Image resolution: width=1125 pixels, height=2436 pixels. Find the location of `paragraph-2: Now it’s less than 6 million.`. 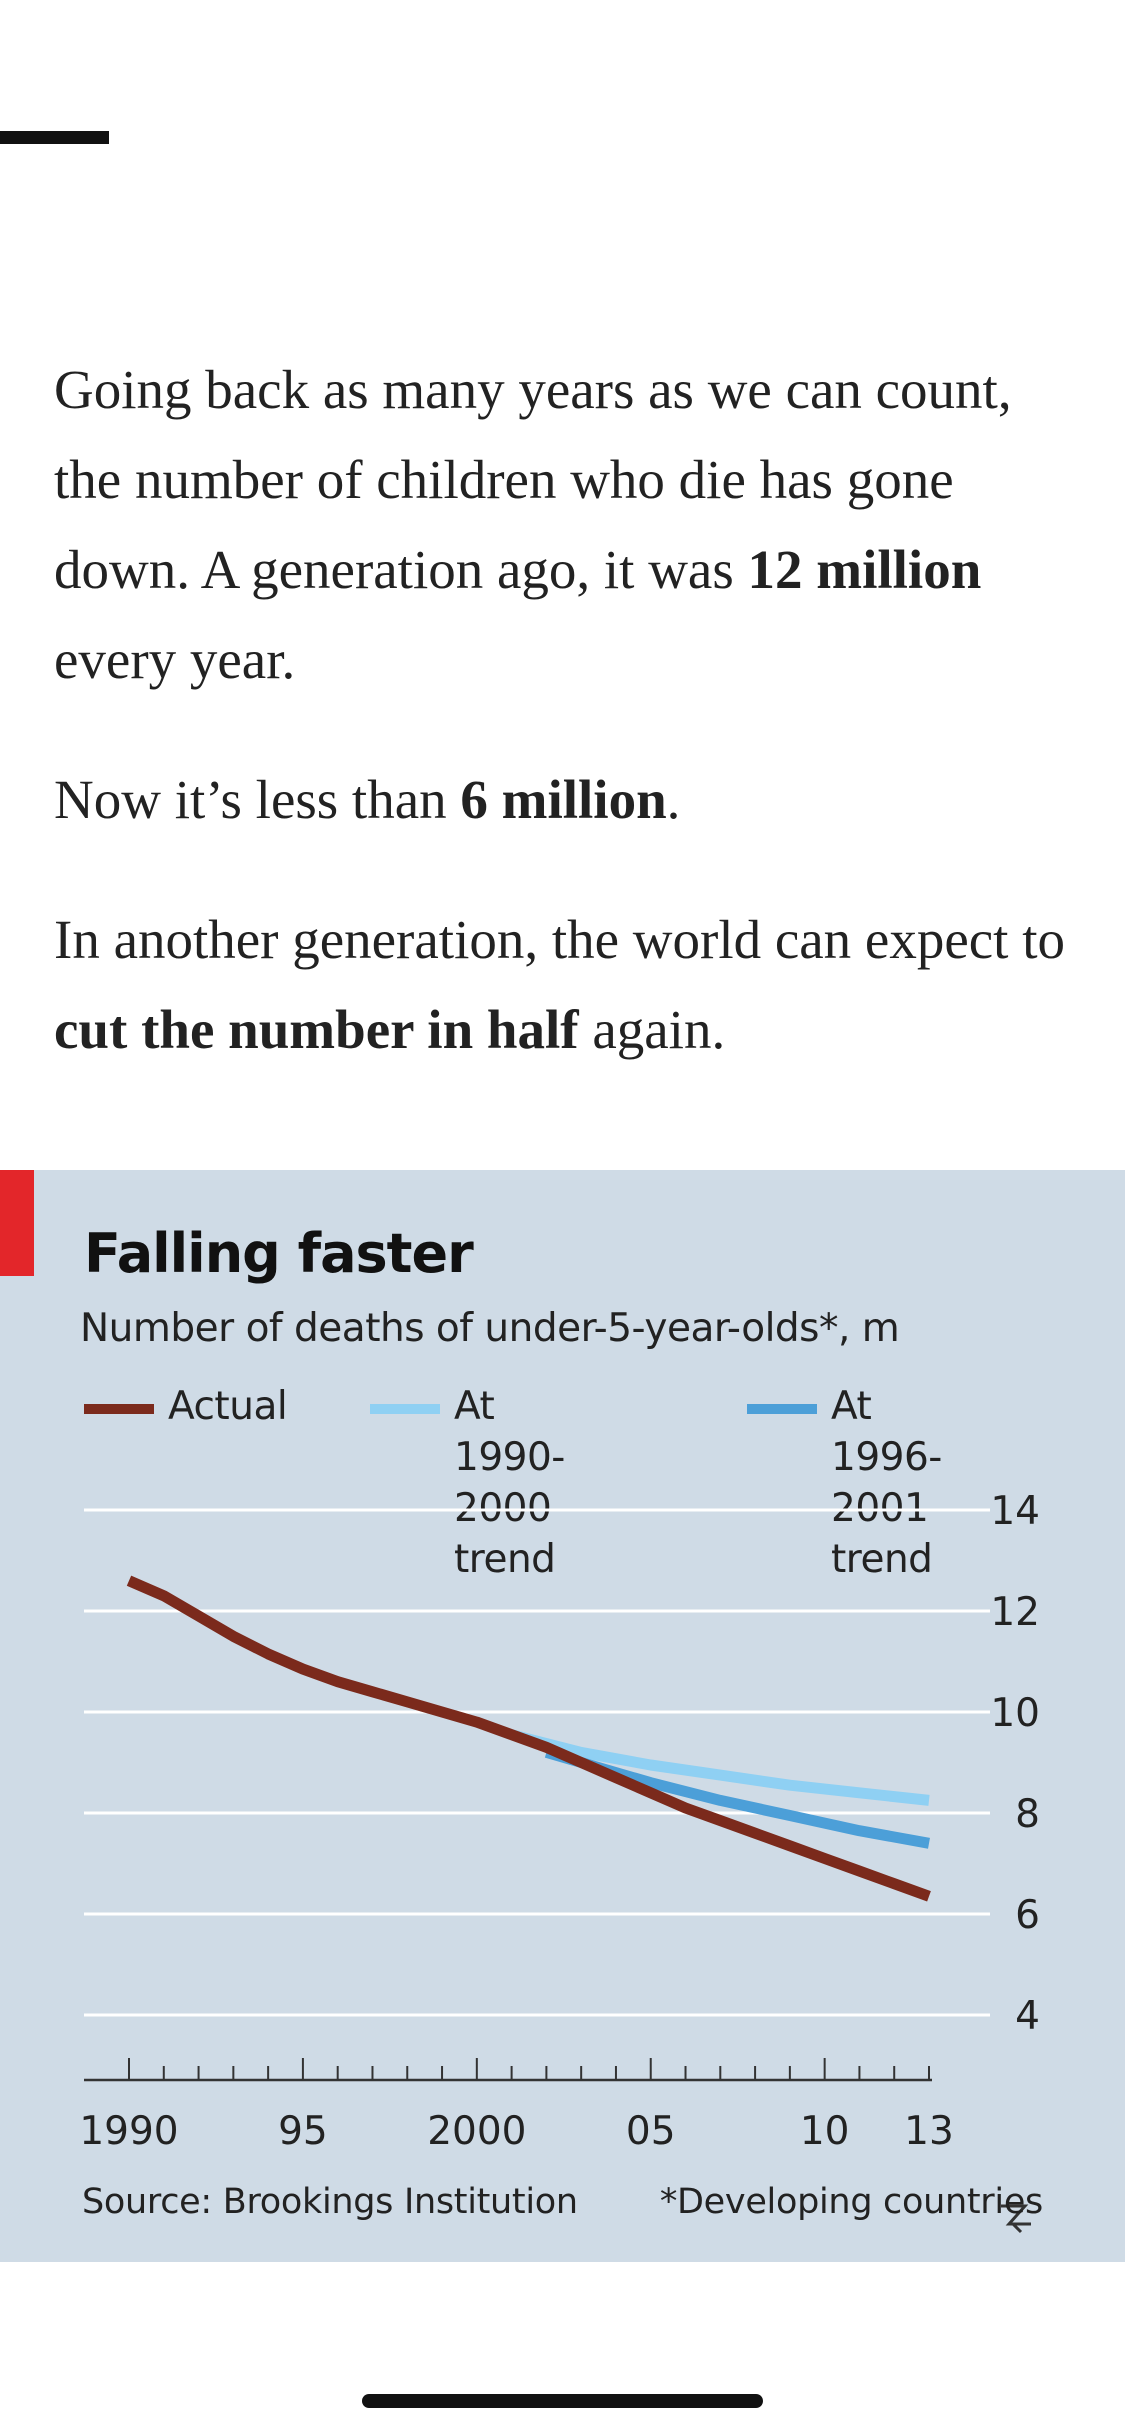

paragraph-2: Now it’s less than 6 million. is located at coordinates (569, 800).